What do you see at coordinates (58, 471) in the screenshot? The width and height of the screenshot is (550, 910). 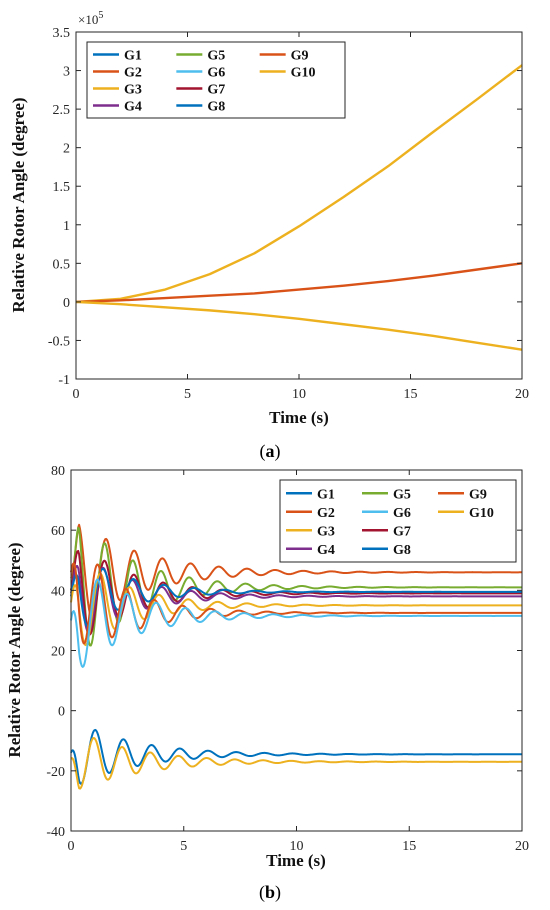 I see `y-tick-label: 80` at bounding box center [58, 471].